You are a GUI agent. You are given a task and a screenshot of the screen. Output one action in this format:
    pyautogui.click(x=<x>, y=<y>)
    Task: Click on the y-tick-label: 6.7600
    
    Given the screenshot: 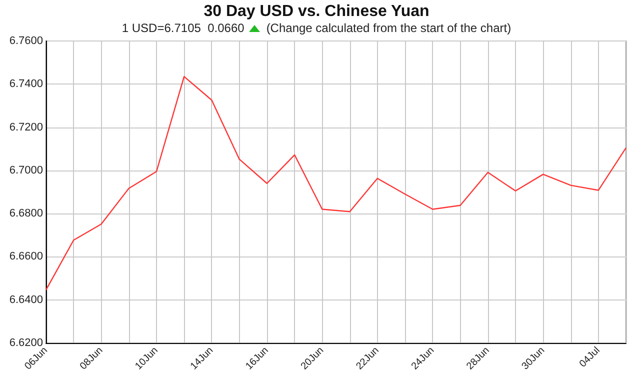 What is the action you would take?
    pyautogui.click(x=26, y=41)
    